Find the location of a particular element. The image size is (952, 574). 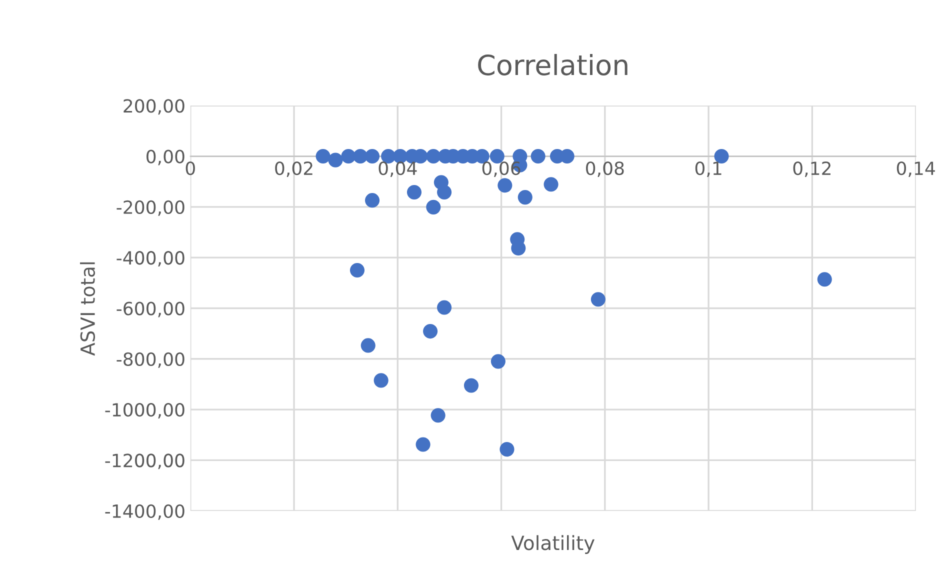

x-tick-label: 0 is located at coordinates (190, 168).